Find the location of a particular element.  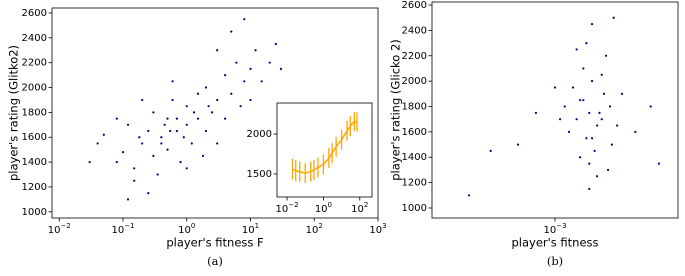

y-tick-label: 1200 is located at coordinates (34, 187).